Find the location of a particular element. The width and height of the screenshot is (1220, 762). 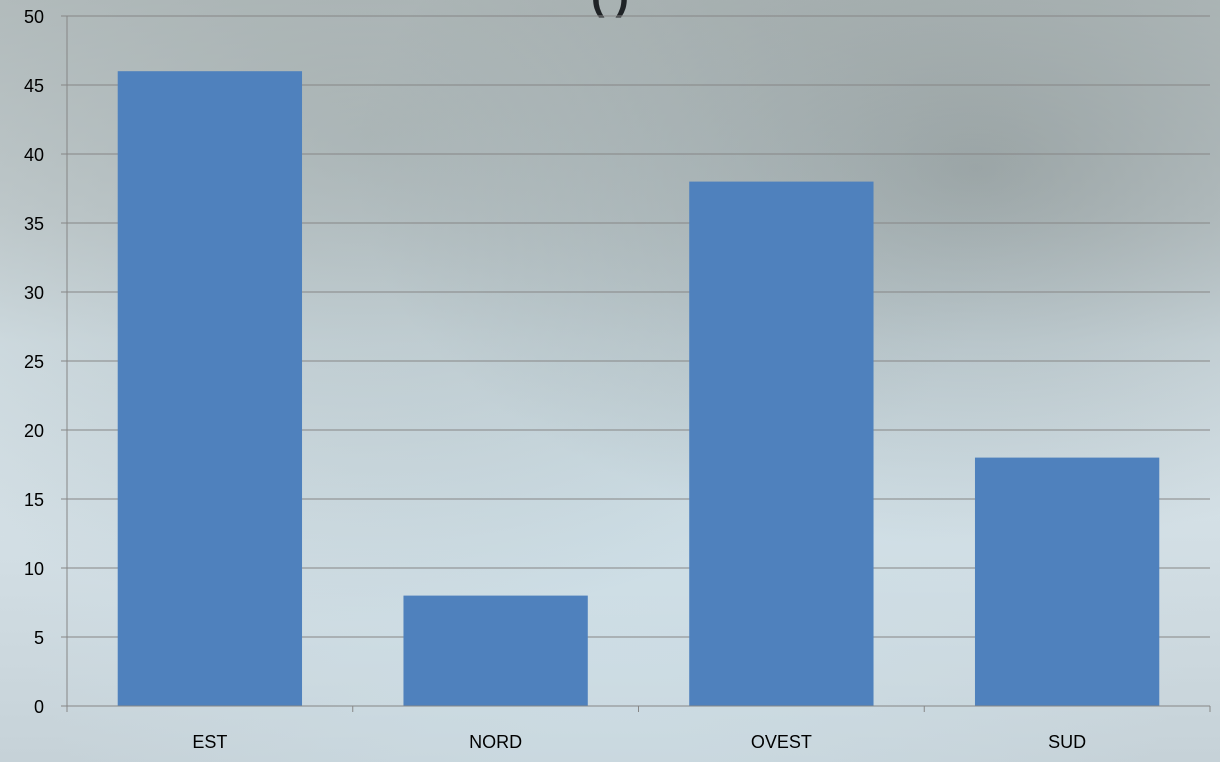

y-tick-label: 15 is located at coordinates (34, 500).